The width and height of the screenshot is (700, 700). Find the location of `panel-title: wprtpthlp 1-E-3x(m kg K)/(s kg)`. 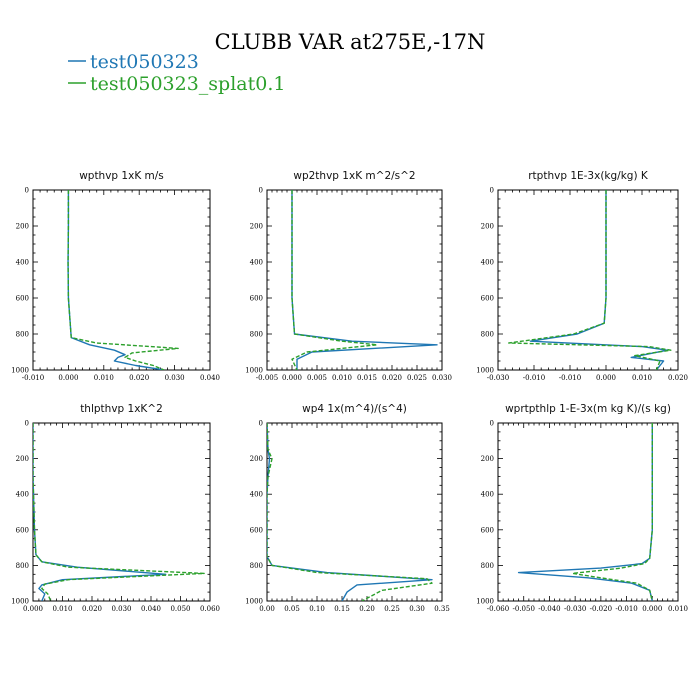

panel-title: wprtpthlp 1-E-3x(m kg K)/(s kg) is located at coordinates (588, 409).